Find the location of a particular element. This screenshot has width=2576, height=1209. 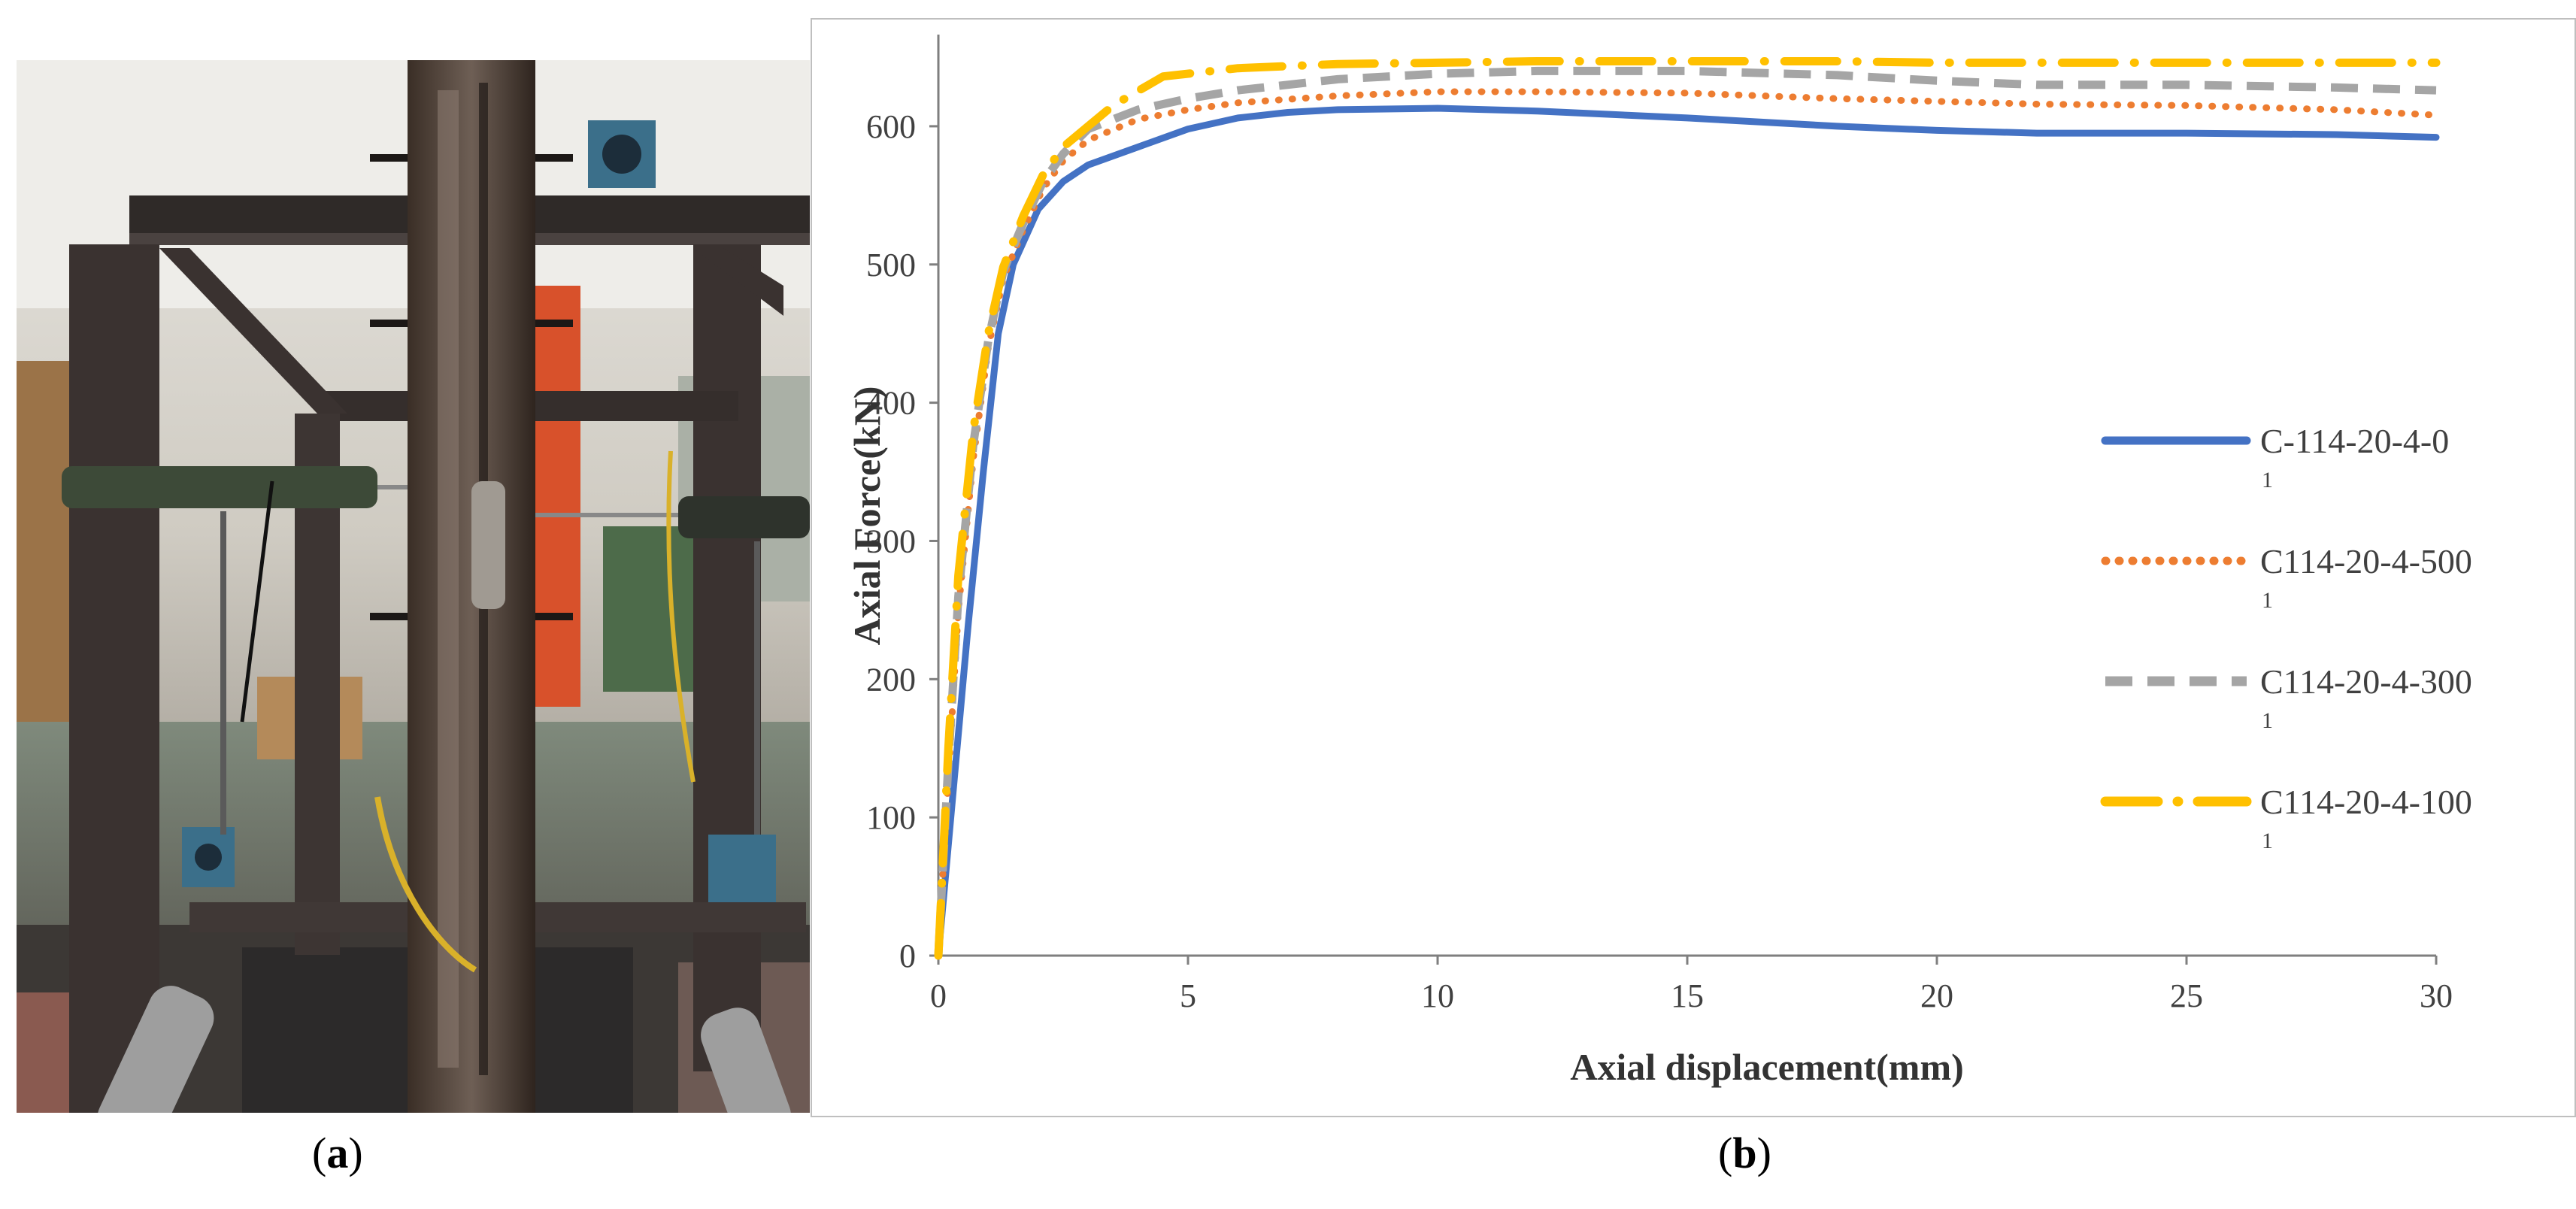

legend-label-2: C114-20-4-500 is located at coordinates (2366, 561).